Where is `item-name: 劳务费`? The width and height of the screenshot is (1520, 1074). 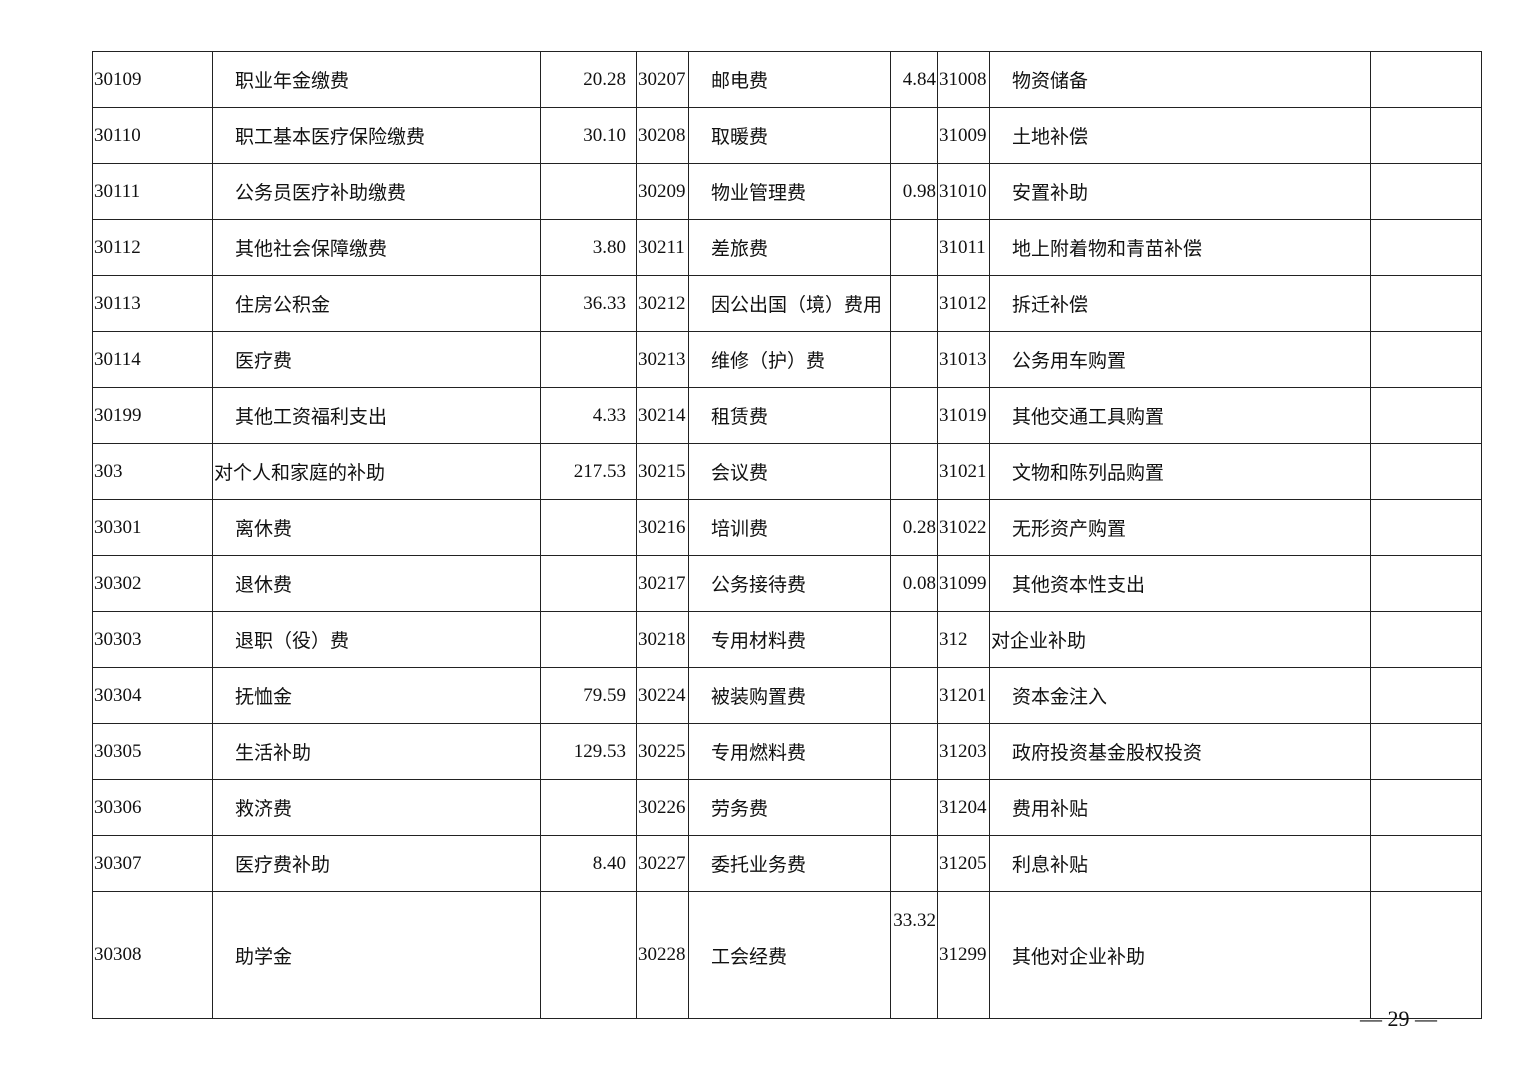 item-name: 劳务费 is located at coordinates (789, 807).